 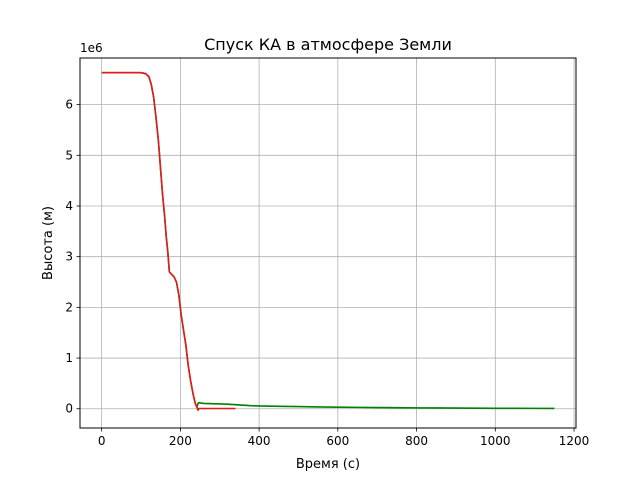 What do you see at coordinates (69, 206) in the screenshot?
I see `y-tick-label: 4` at bounding box center [69, 206].